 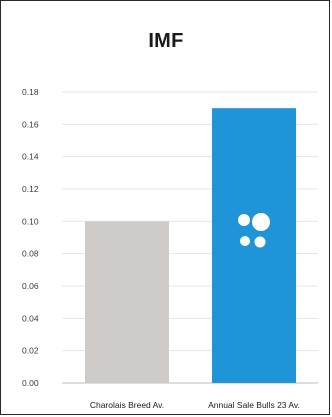 What do you see at coordinates (166, 41) in the screenshot?
I see `chart-title: IMF` at bounding box center [166, 41].